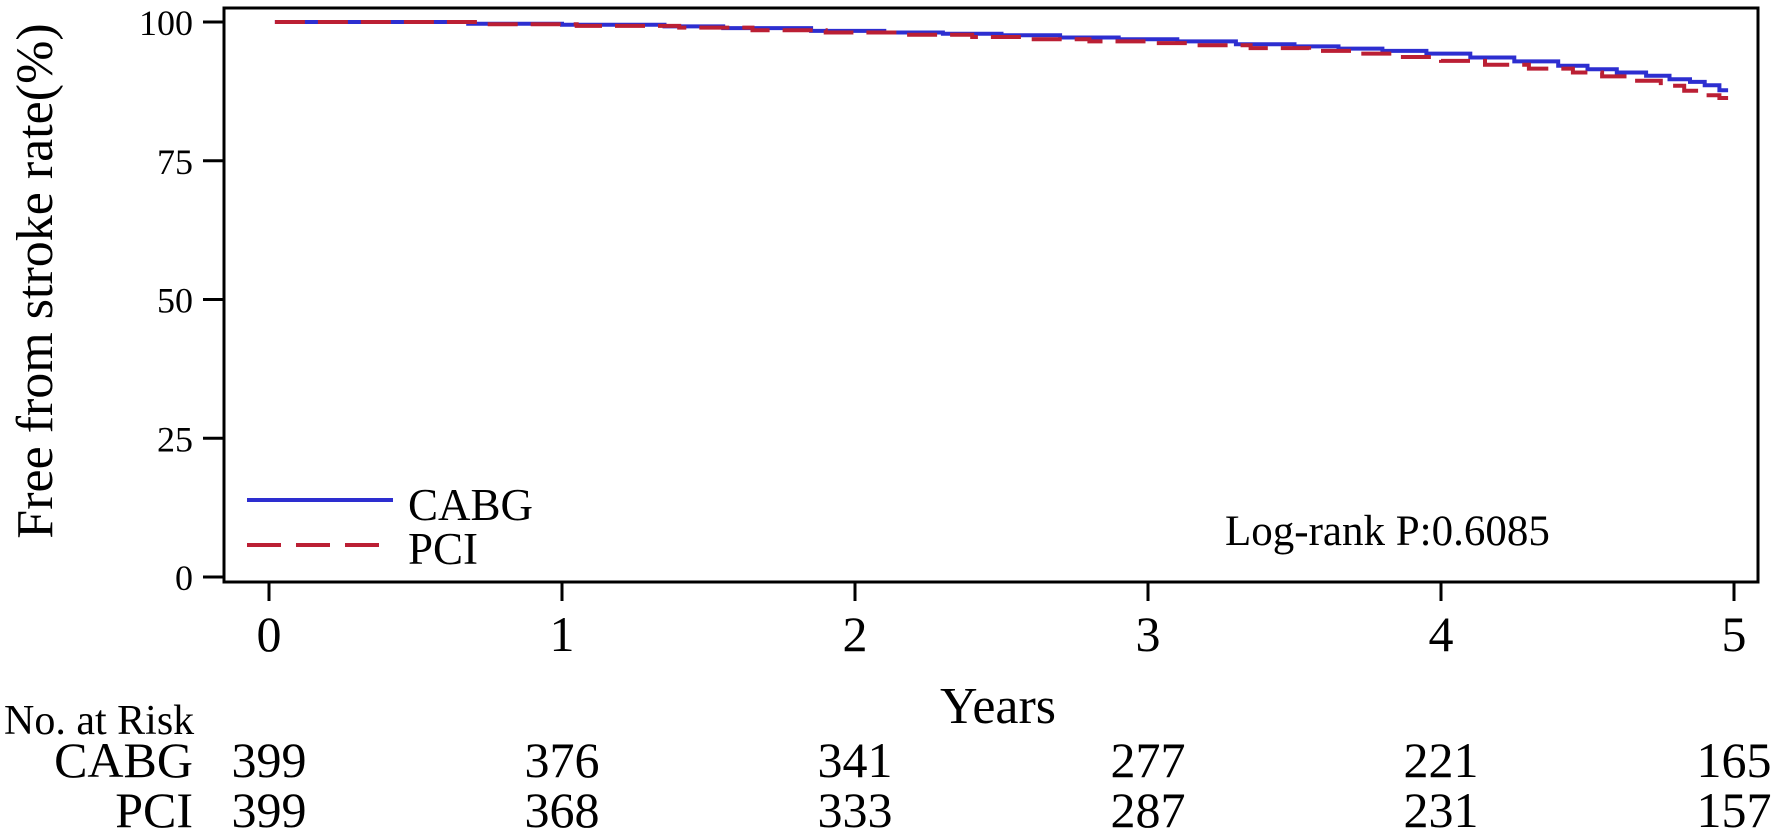 This screenshot has width=1772, height=836. I want to click on risk-row-pci: PCI 399 368 333 287 231 157, so click(943, 809).